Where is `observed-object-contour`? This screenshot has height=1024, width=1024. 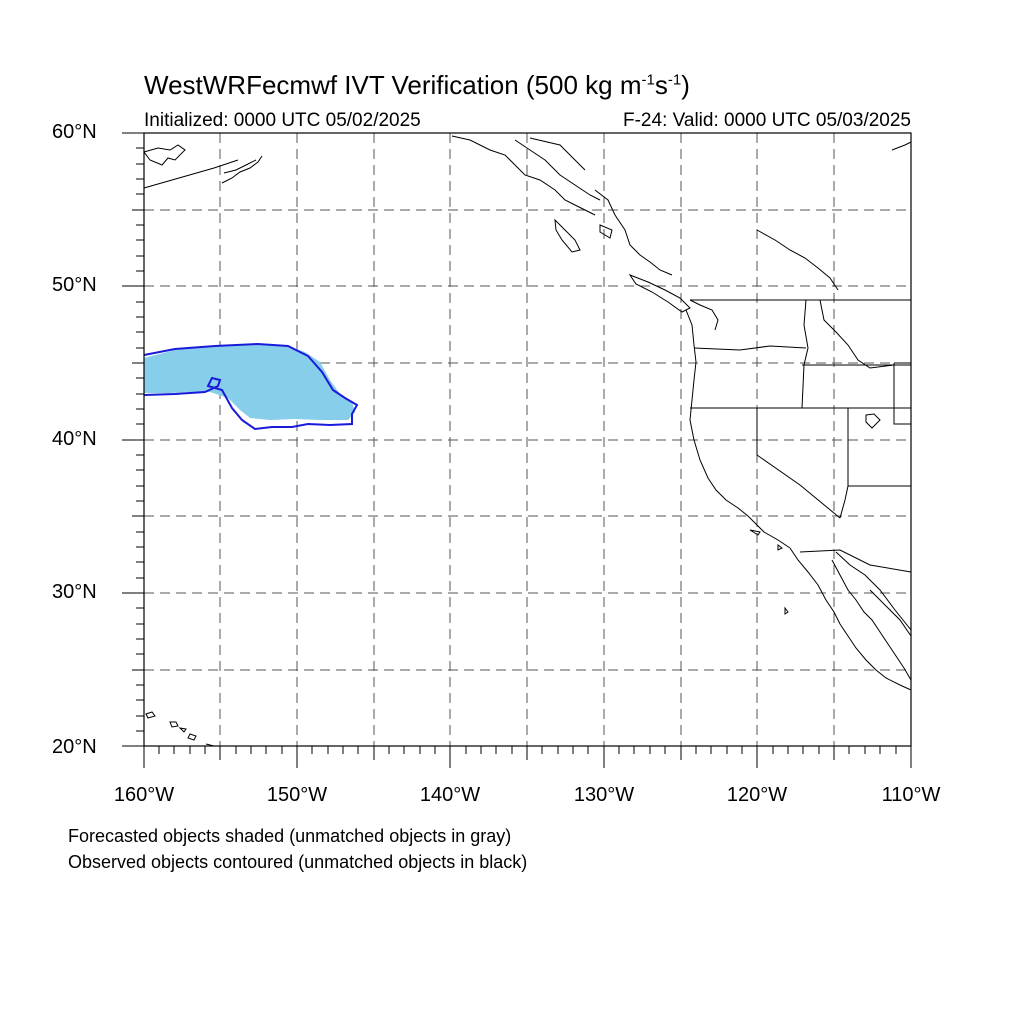
observed-object-contour is located at coordinates (251, 386).